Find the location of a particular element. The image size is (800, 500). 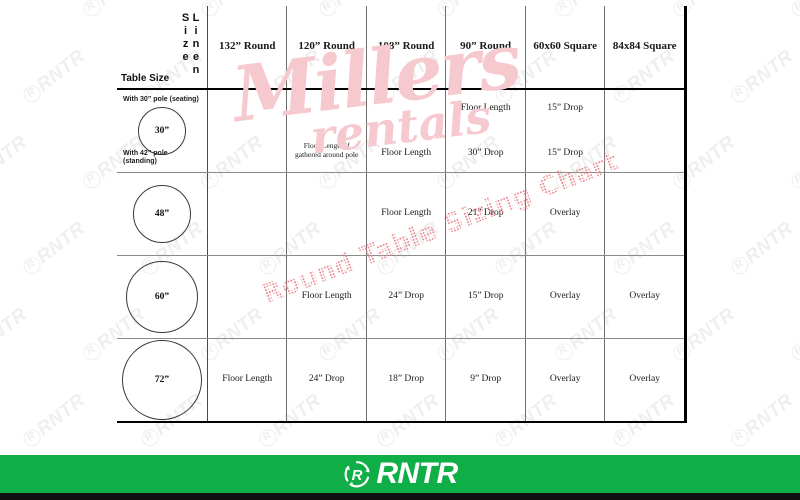

table-cell-value: 15” Drop is located at coordinates (485, 296).